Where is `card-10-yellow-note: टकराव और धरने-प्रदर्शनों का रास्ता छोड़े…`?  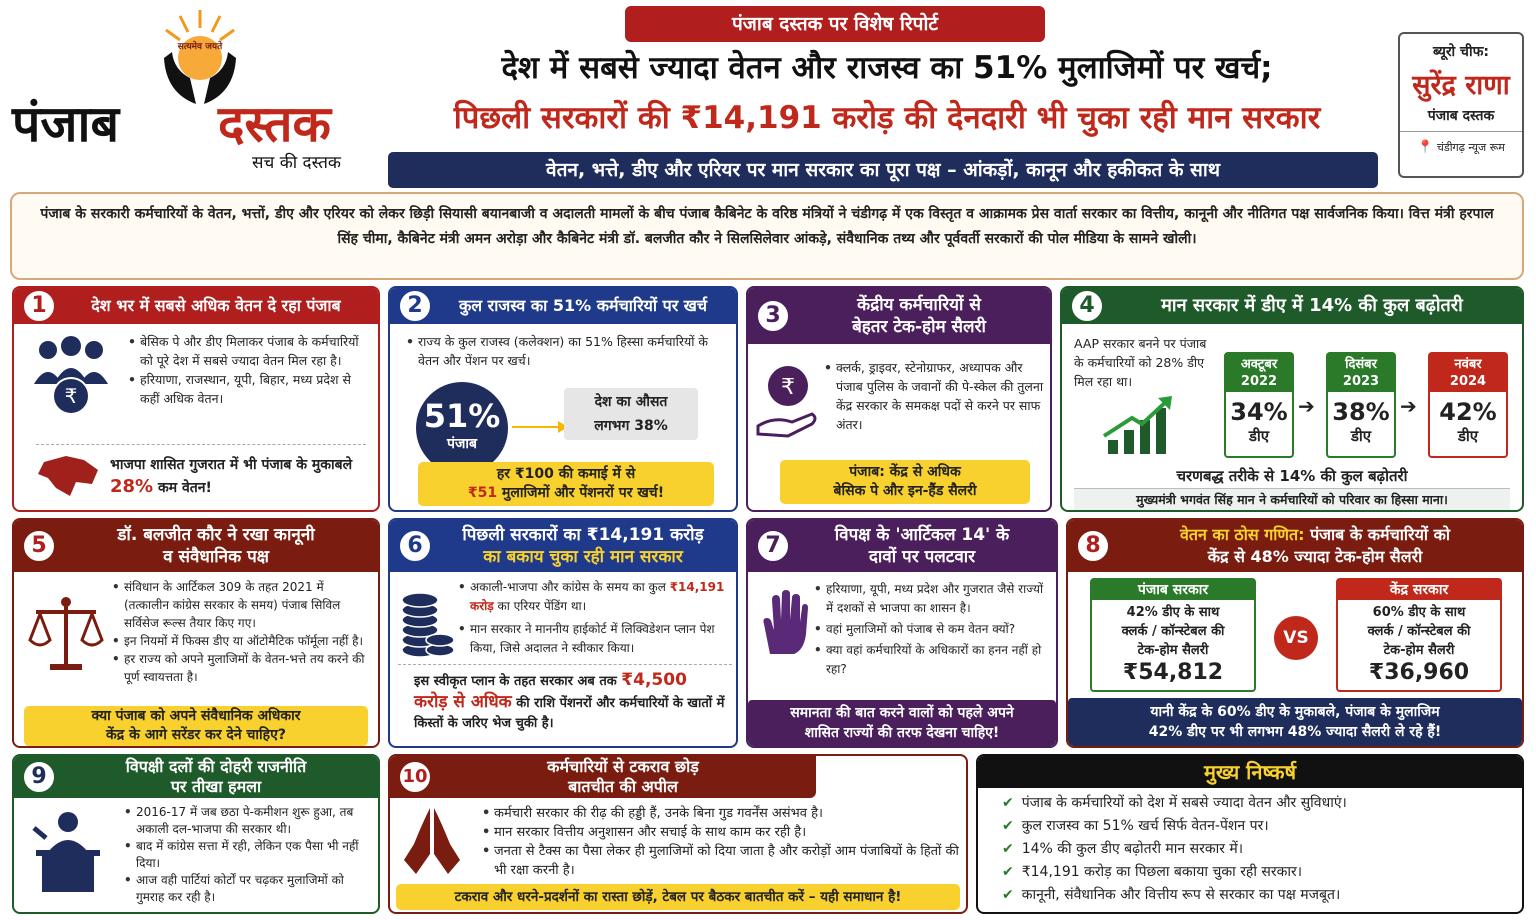 card-10-yellow-note: टकराव और धरने-प्रदर्शनों का रास्ता छोड़े… is located at coordinates (678, 897).